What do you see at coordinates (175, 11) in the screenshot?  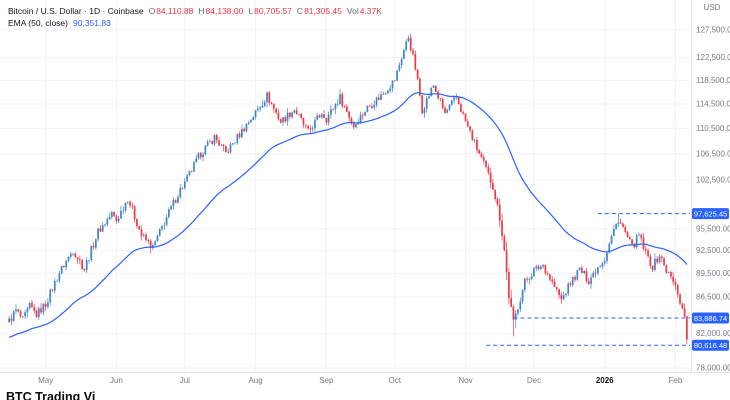 I see `open-value: 84,110.88` at bounding box center [175, 11].